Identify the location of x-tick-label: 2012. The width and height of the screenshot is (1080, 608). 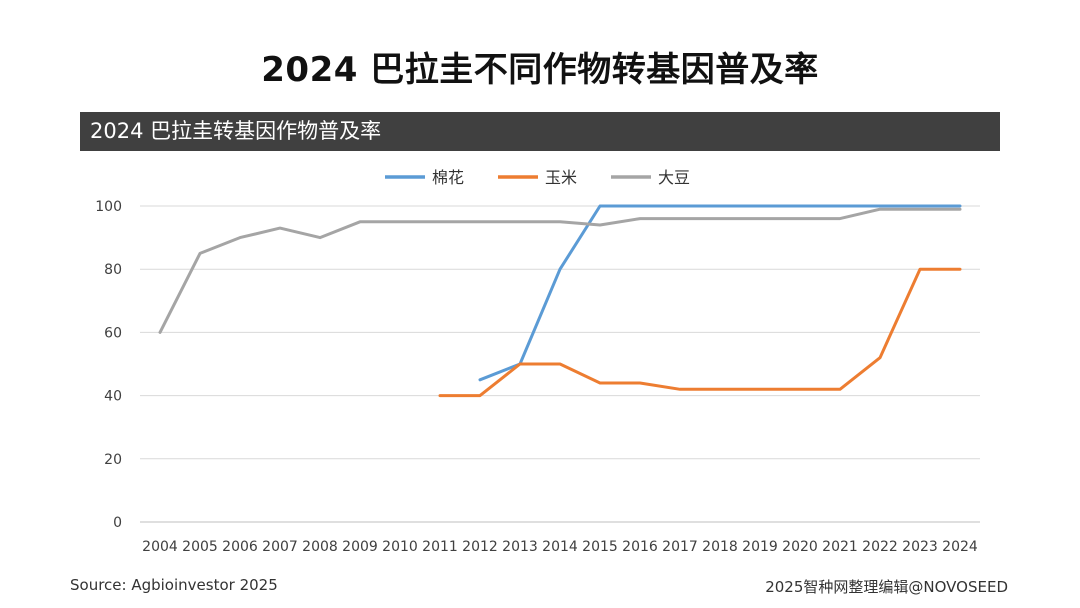
(480, 547).